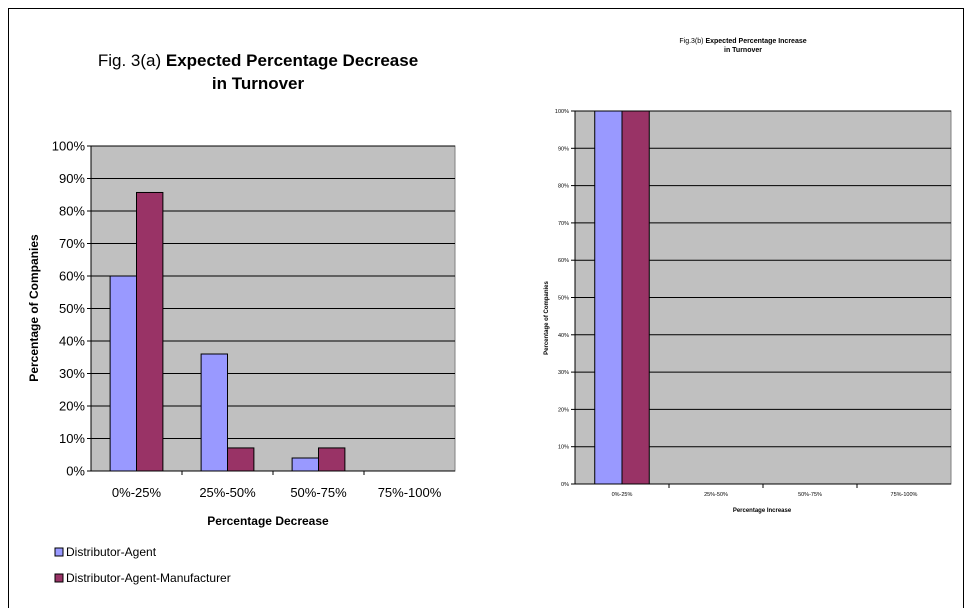 Image resolution: width=965 pixels, height=608 pixels. I want to click on legend-label-distributor-agent: Distributor-Agent, so click(111, 552).